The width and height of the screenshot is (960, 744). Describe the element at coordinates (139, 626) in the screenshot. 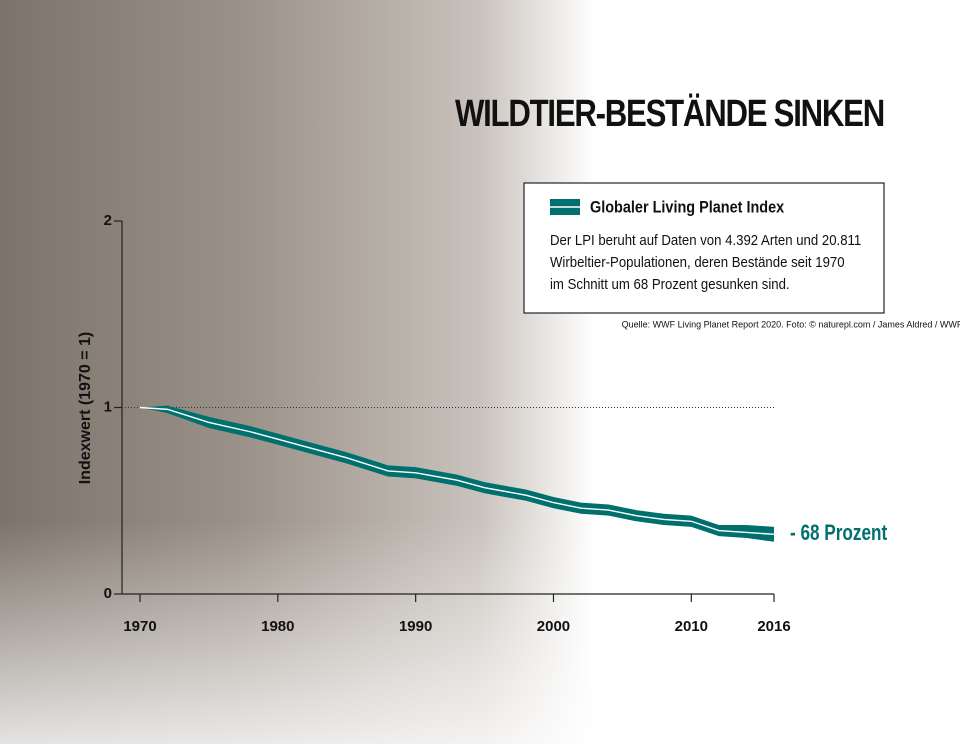

I see `x-tick-label: 1970` at that location.